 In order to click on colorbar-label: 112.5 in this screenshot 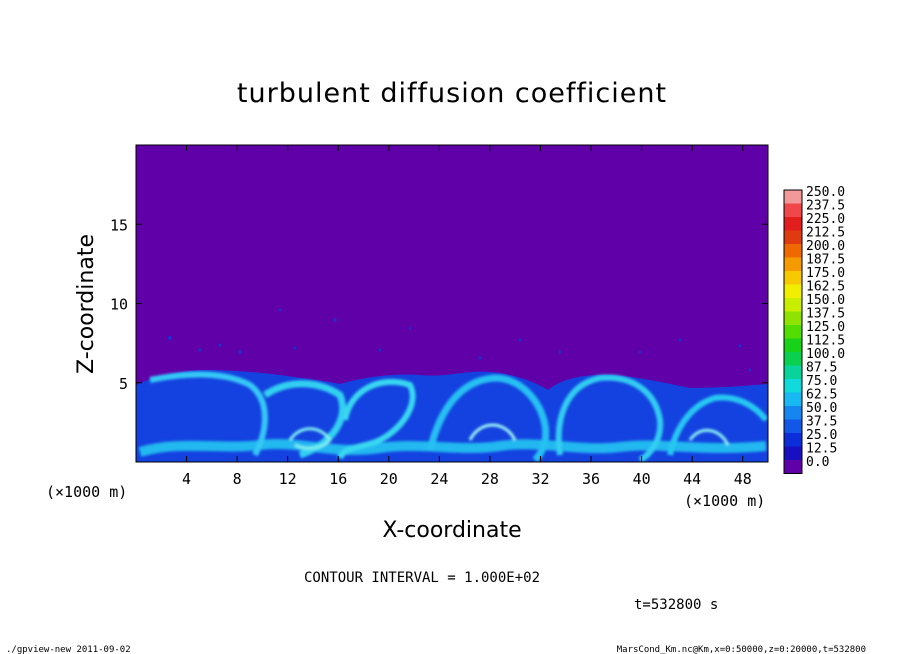, I will do `click(825, 341)`.